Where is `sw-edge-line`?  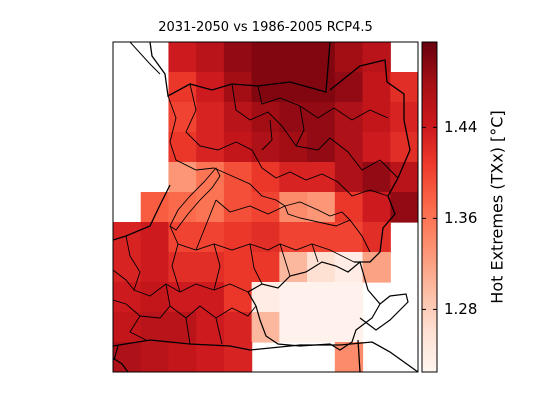
sw-edge-line is located at coordinates (121, 358).